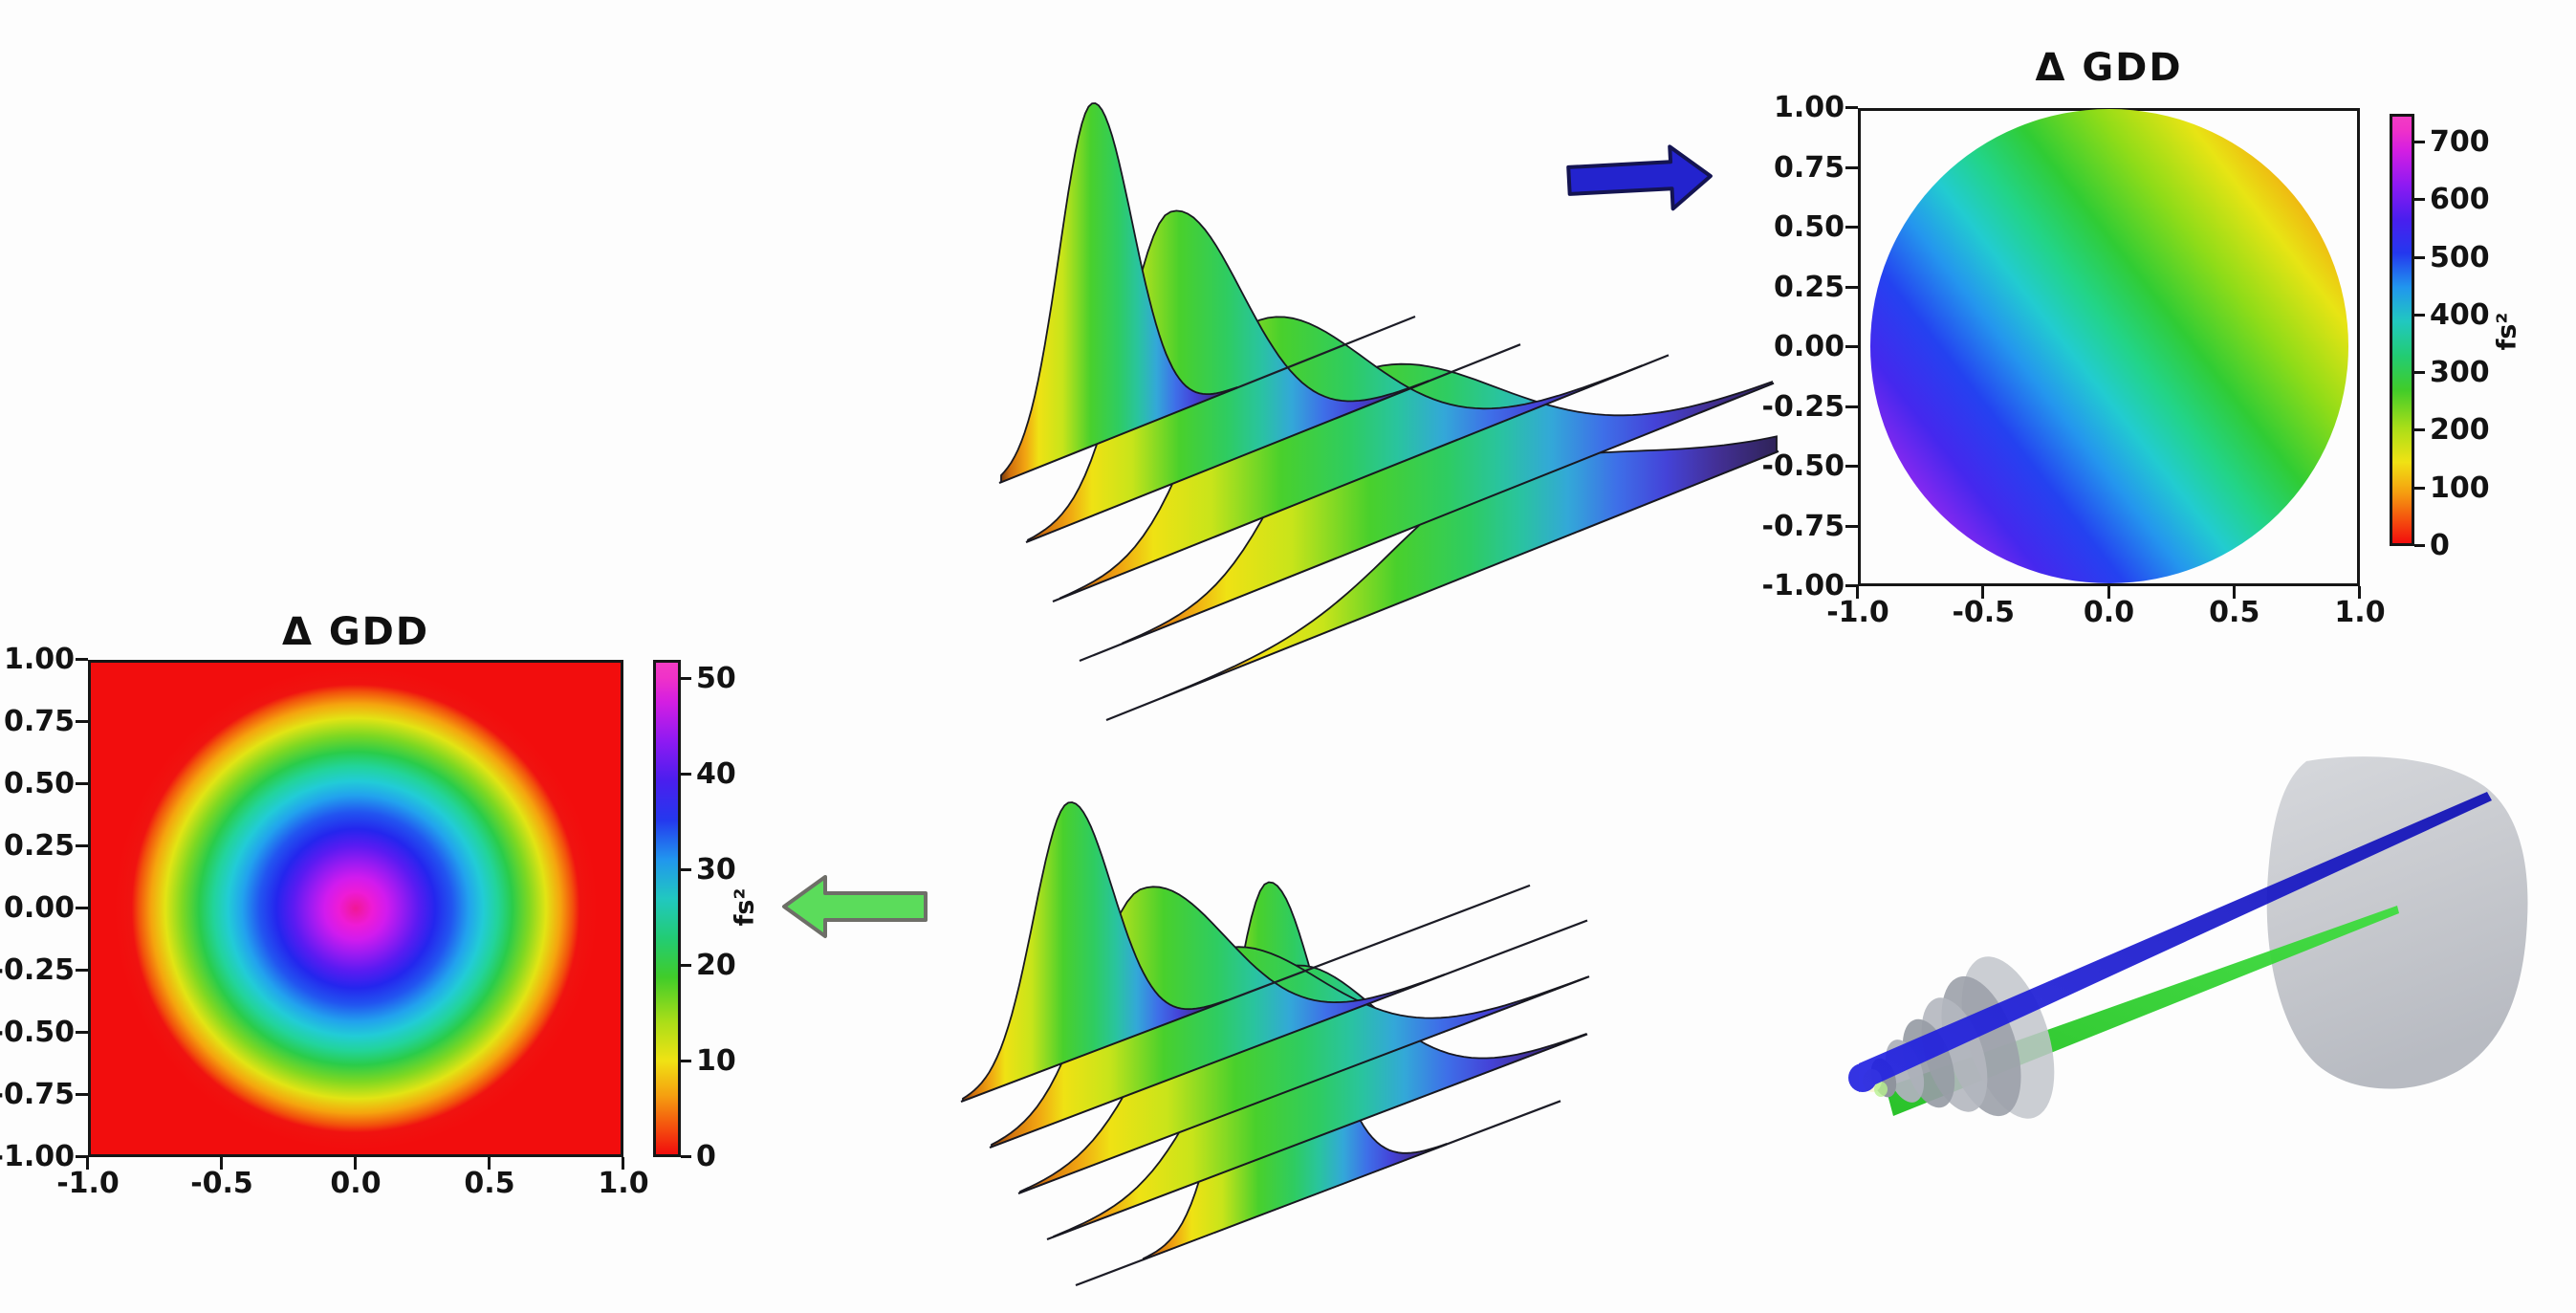 This screenshot has height=1313, width=2576. Describe the element at coordinates (667, 908) in the screenshot. I see `left-colorbar` at that location.